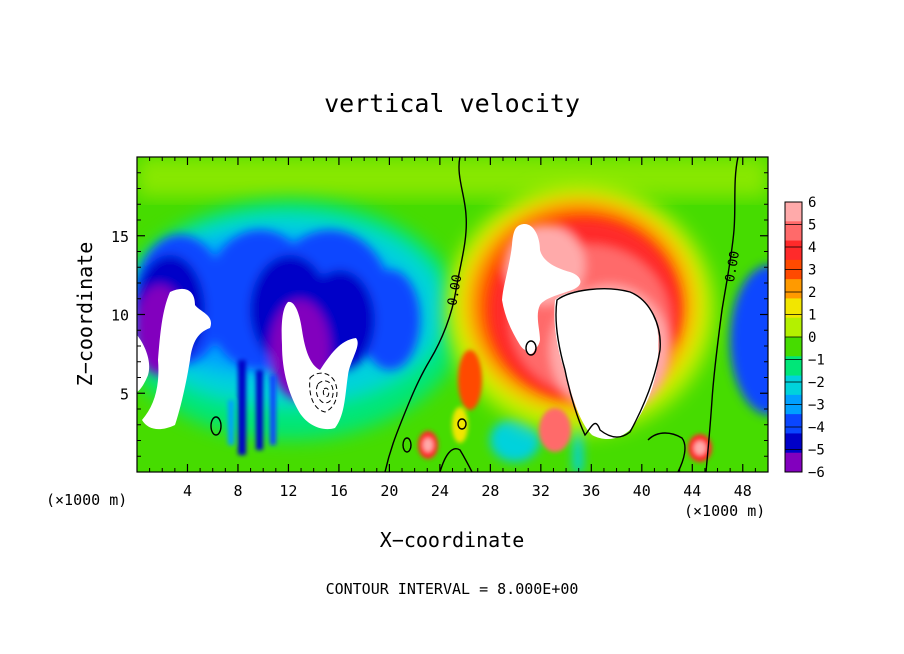 The height and width of the screenshot is (654, 904). What do you see at coordinates (187, 491) in the screenshot?
I see `x-tick-label: 4` at bounding box center [187, 491].